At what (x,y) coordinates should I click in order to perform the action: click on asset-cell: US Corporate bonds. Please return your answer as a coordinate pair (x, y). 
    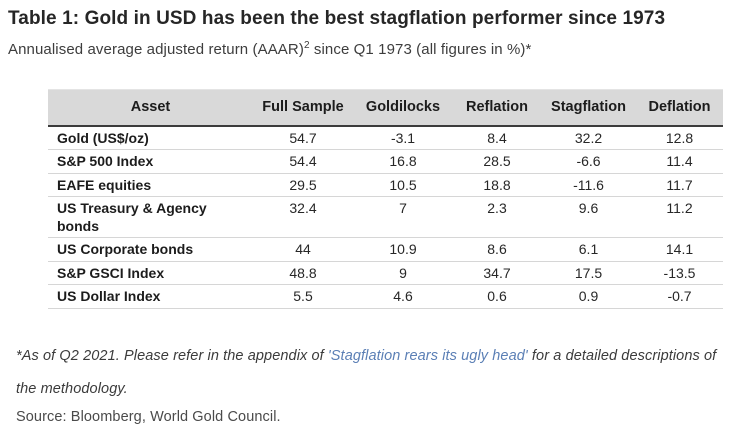
    Looking at the image, I should click on (150, 249).